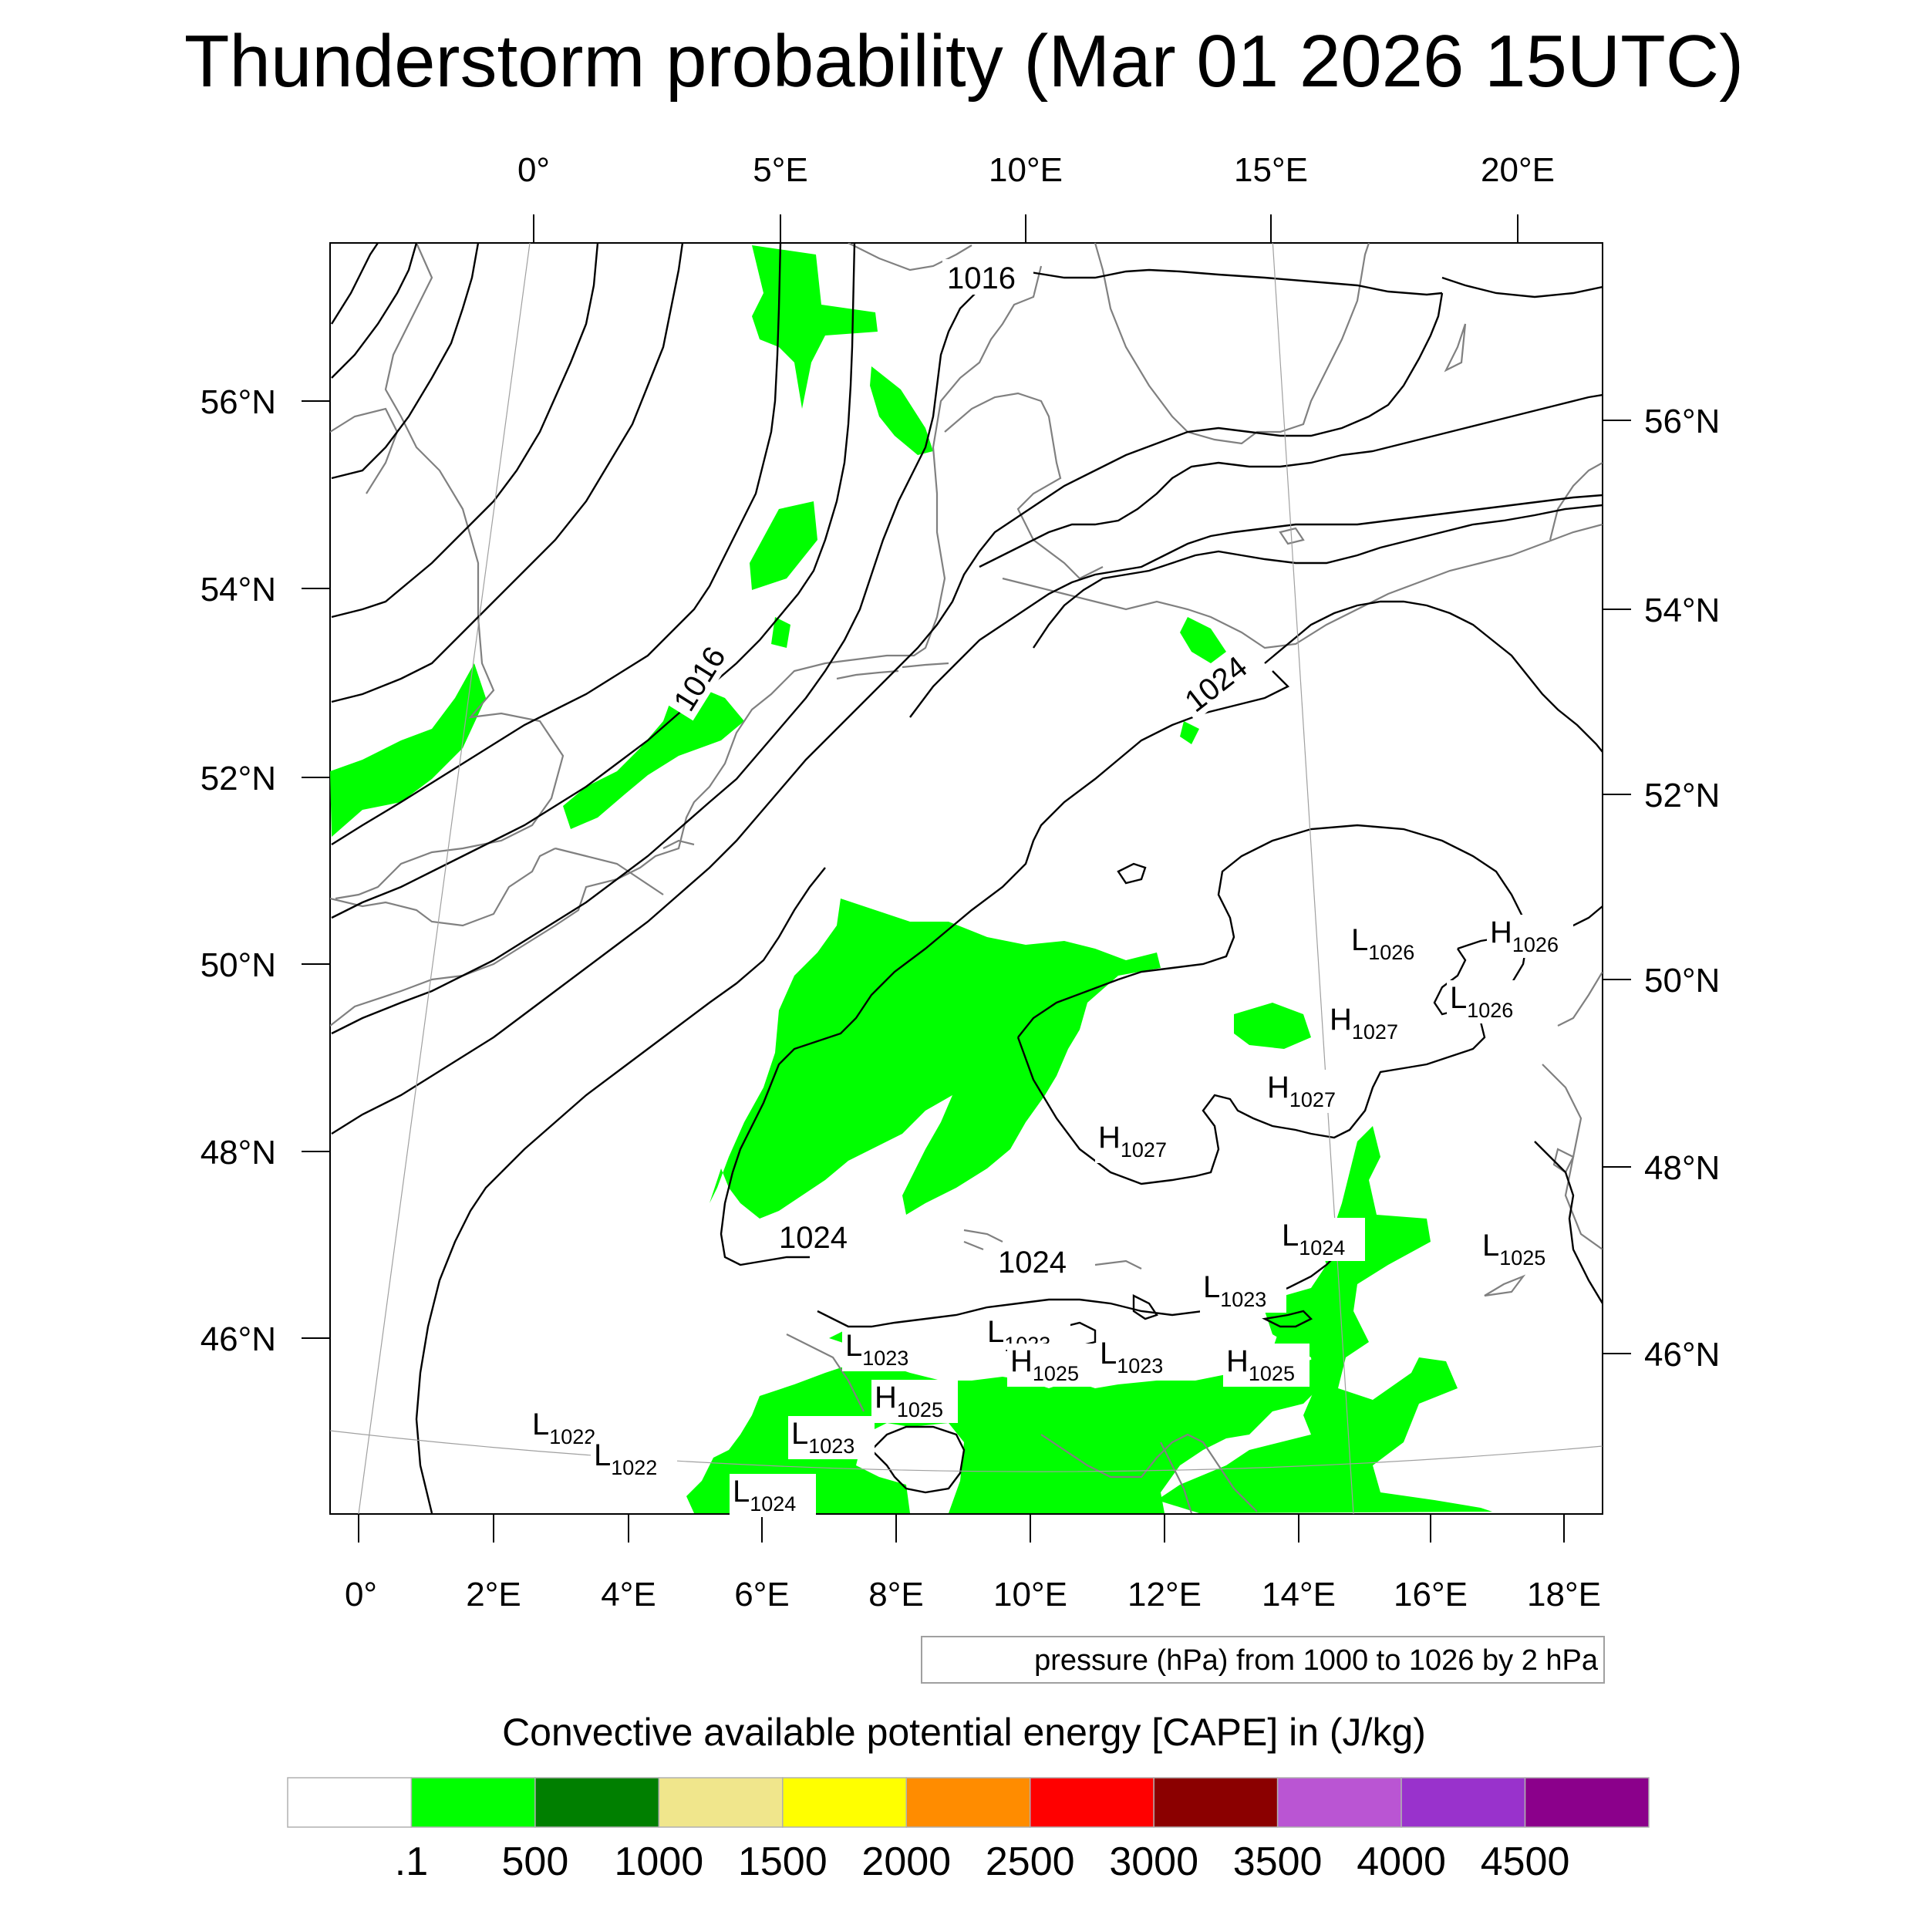 The image size is (1928, 1932). Describe the element at coordinates (1006, 1421) in the screenshot. I see `cape-area-alps-south` at that location.